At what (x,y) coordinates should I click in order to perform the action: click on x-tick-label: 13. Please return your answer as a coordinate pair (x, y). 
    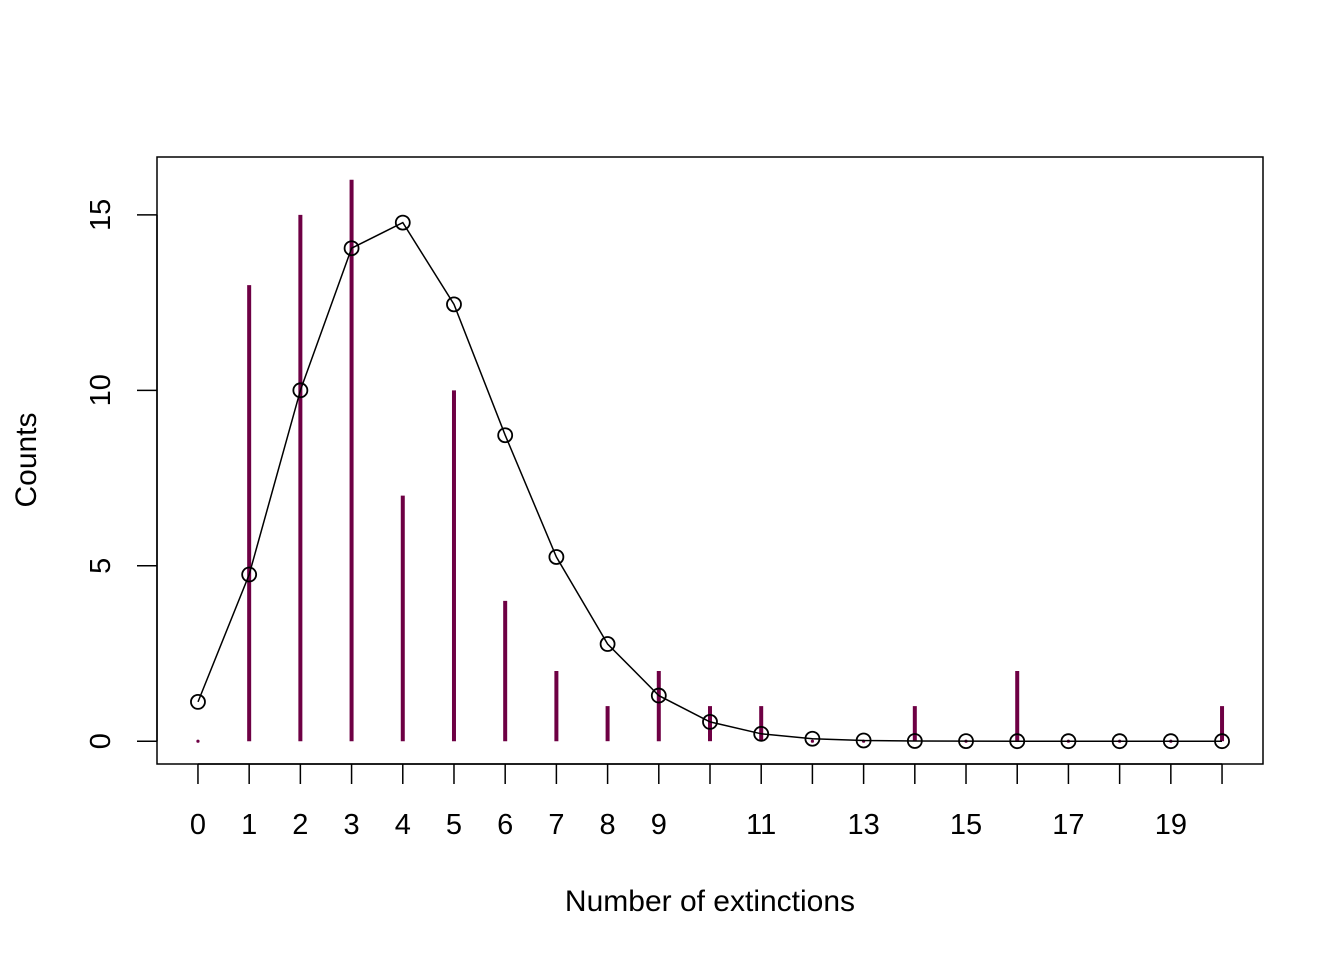
    Looking at the image, I should click on (863, 825).